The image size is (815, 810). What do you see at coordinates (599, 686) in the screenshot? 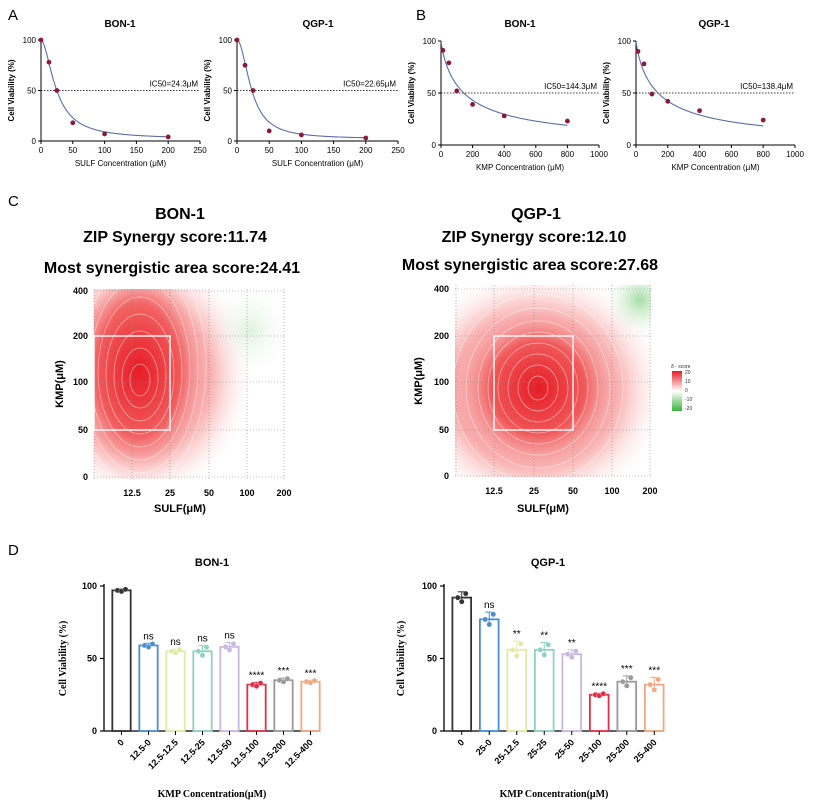
I see `significance-label: ****` at bounding box center [599, 686].